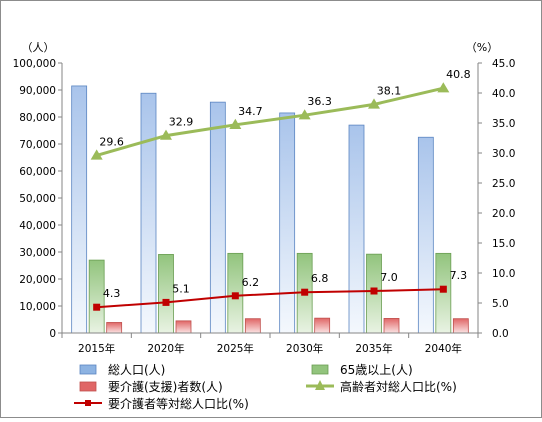 The image size is (542, 422). Describe the element at coordinates (37, 253) in the screenshot. I see `left-tick-label: 30,000` at that location.